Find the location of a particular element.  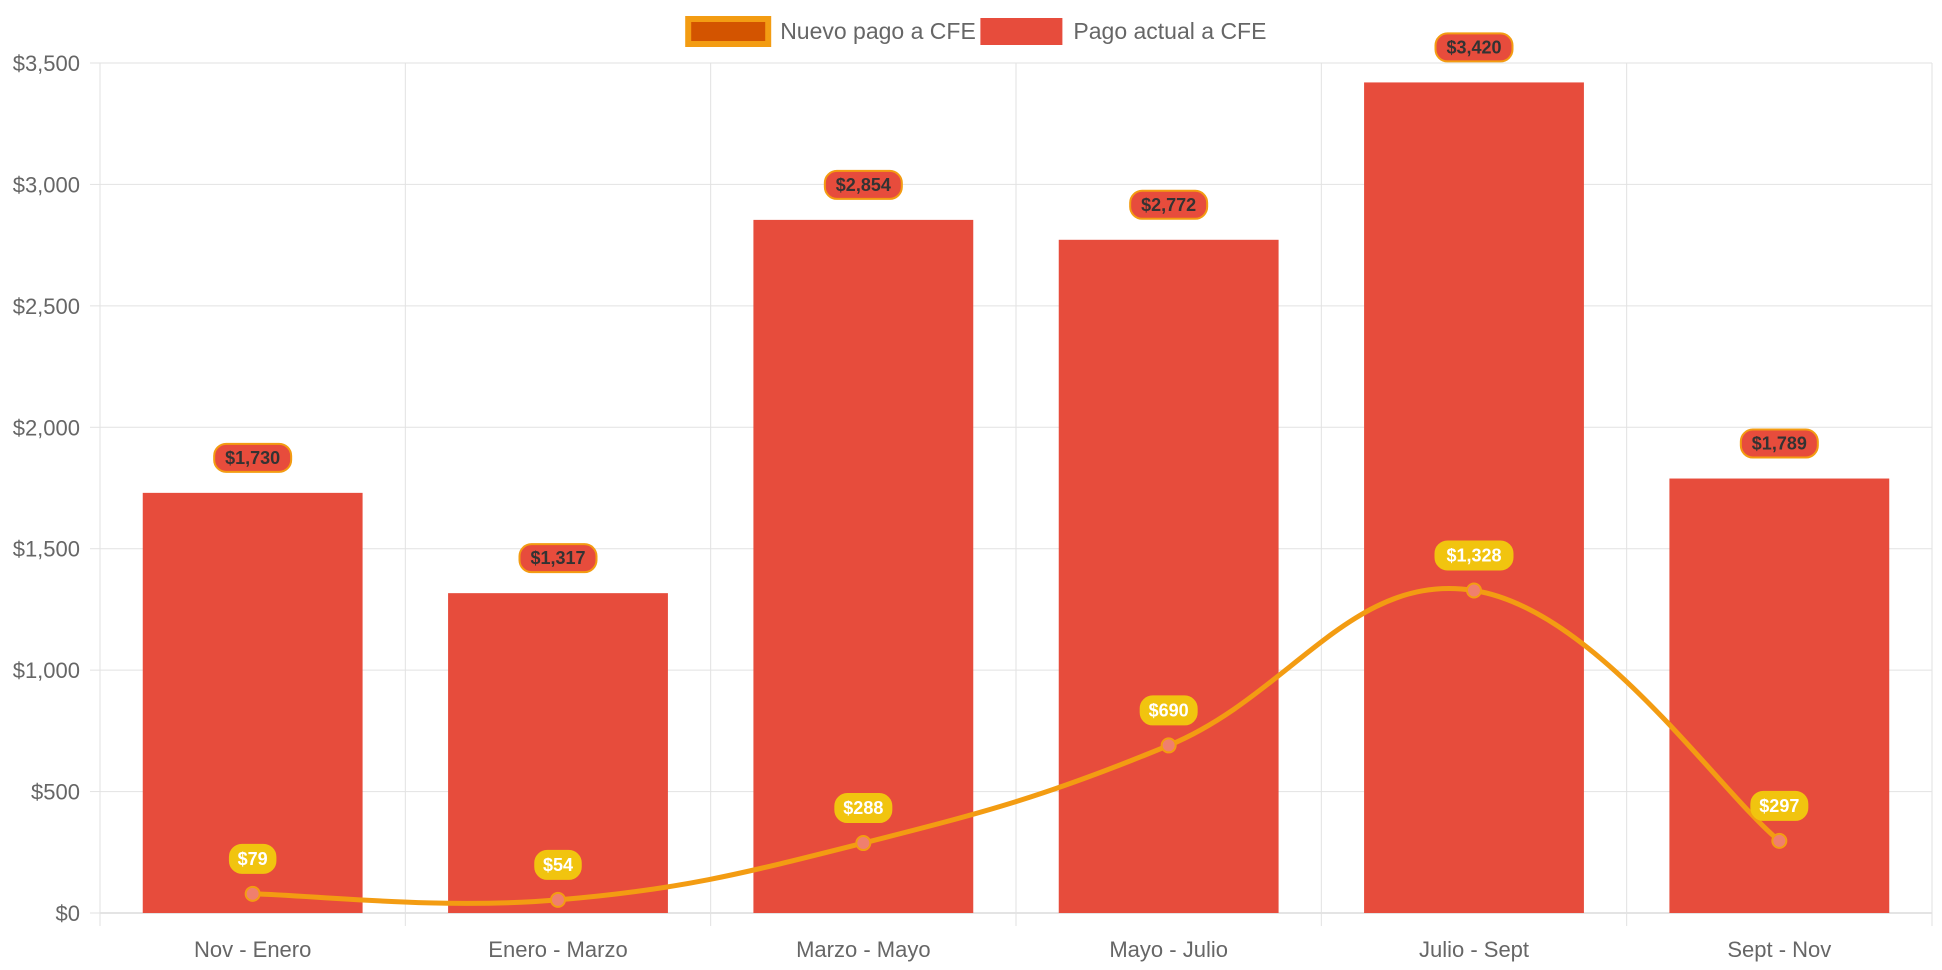

legend-item: Nuevo pago a CFE is located at coordinates (830, 31).